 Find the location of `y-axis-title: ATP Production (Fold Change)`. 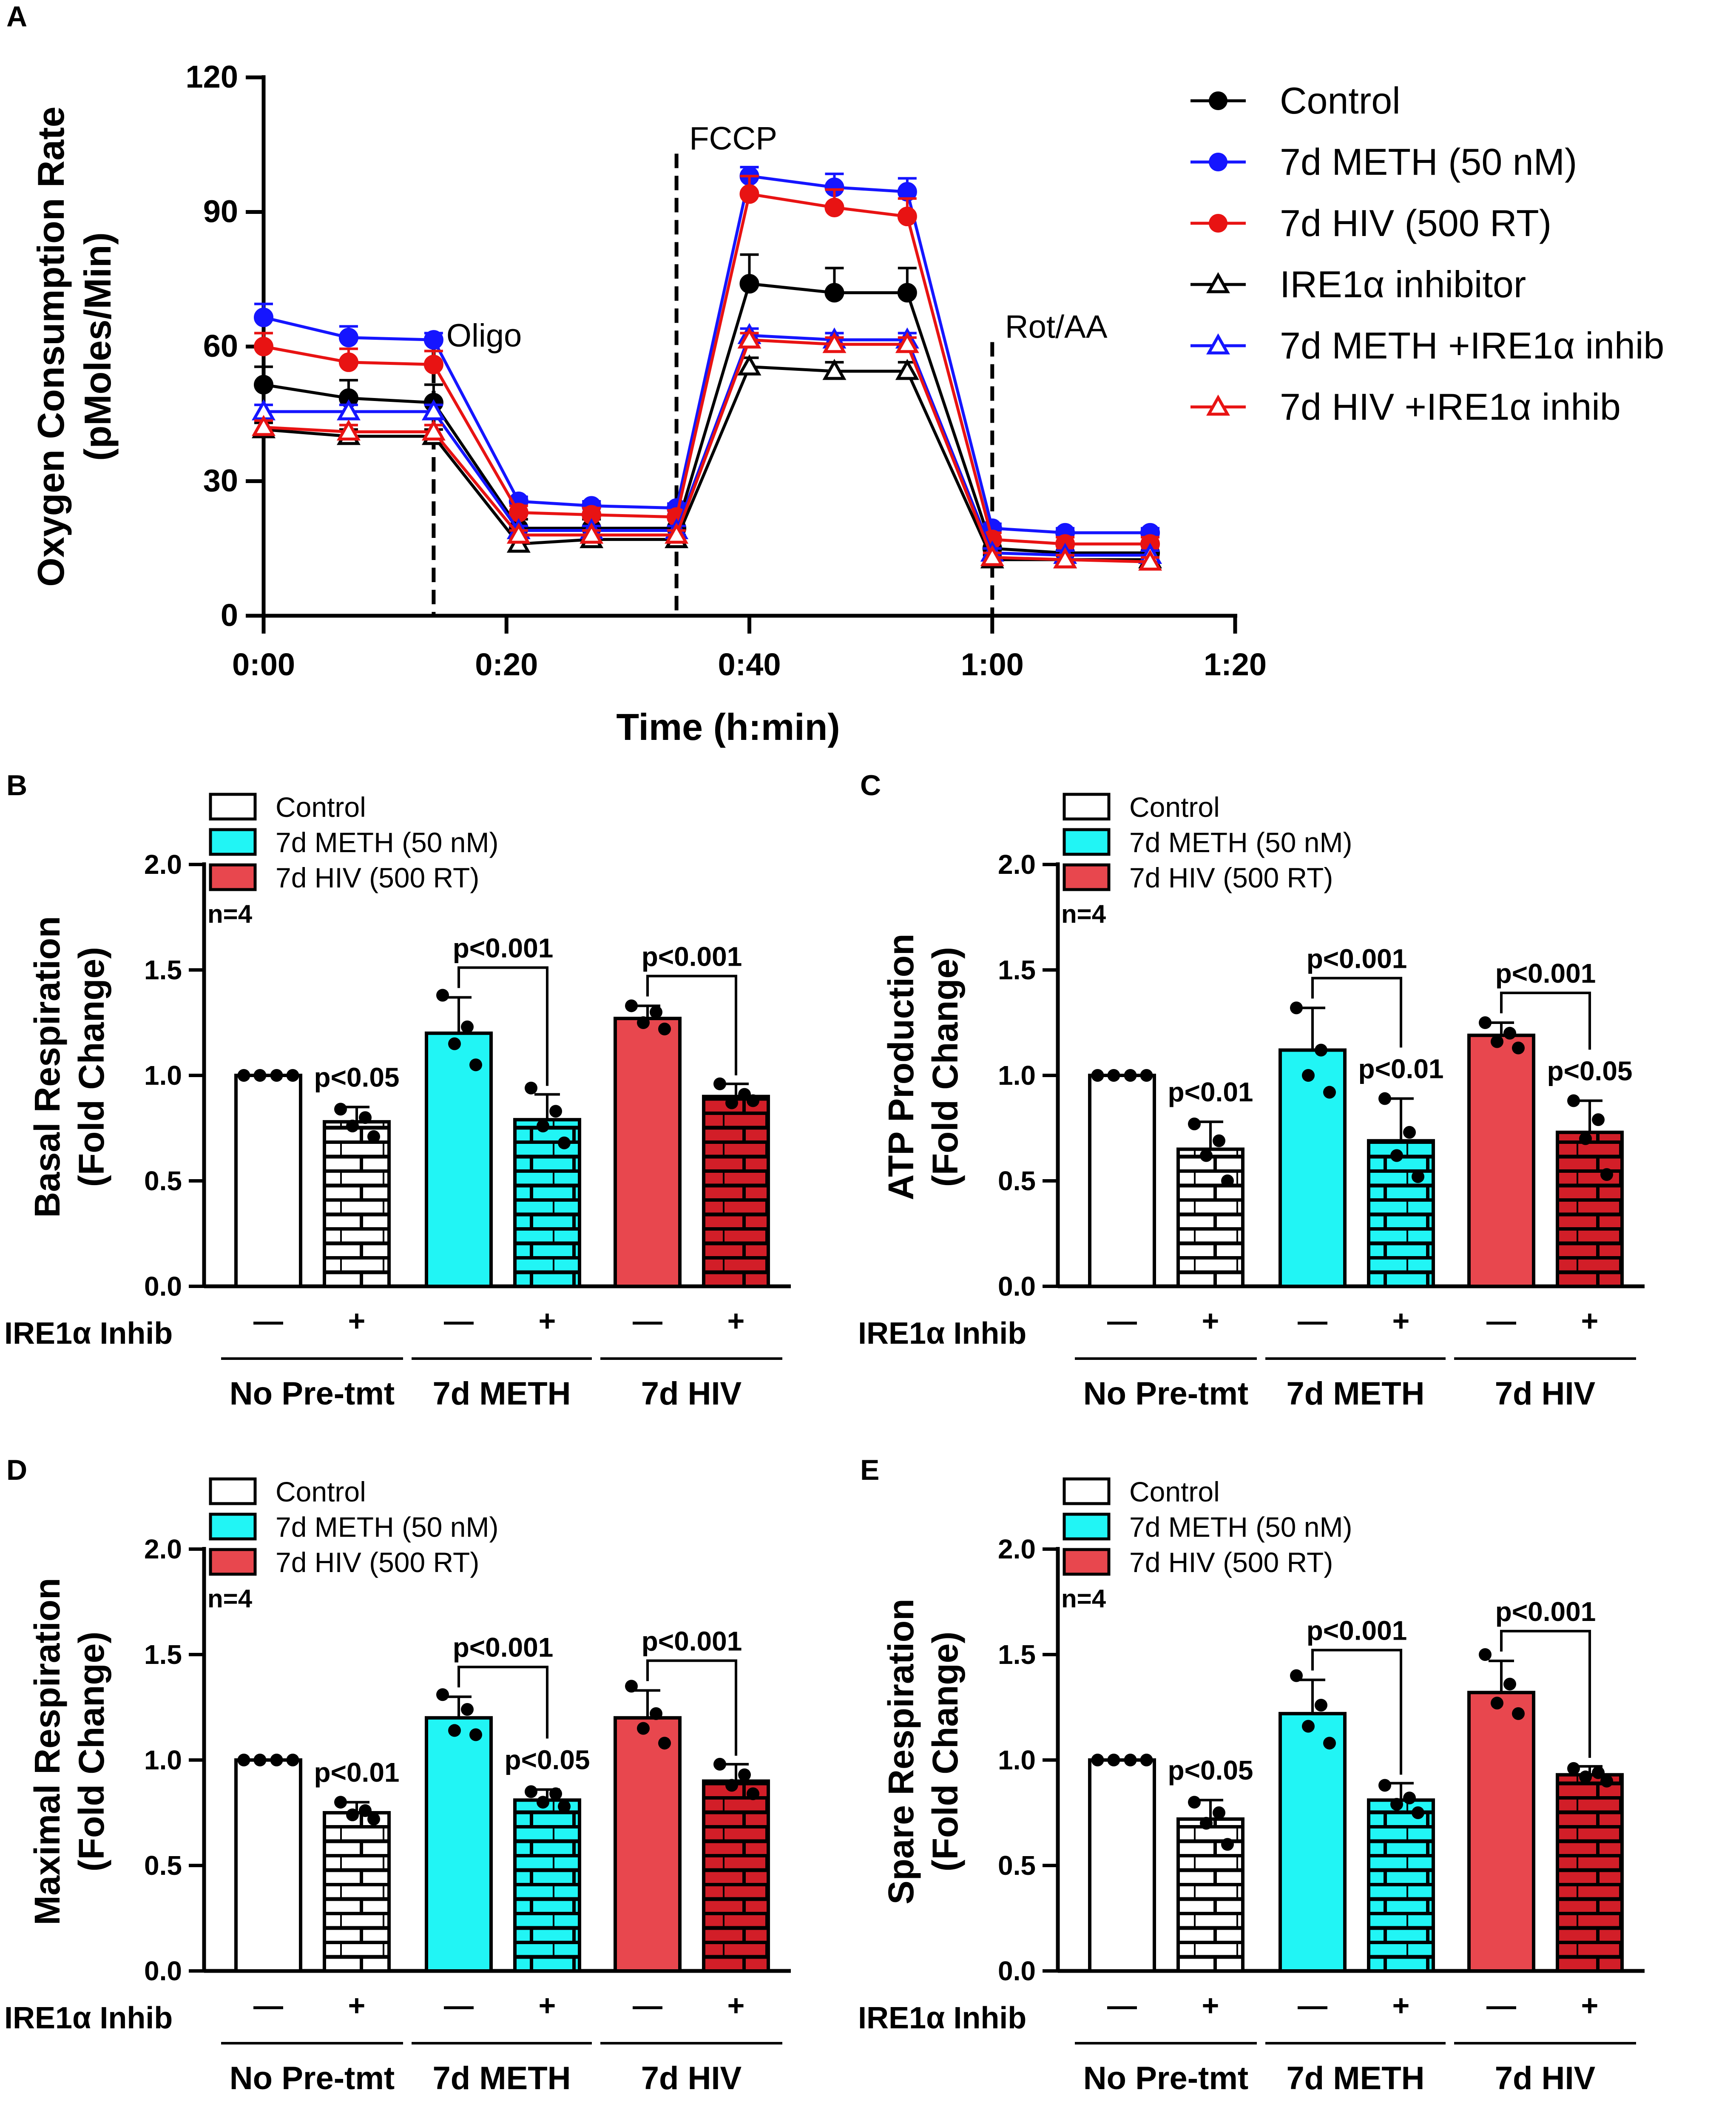

y-axis-title: ATP Production (Fold Change) is located at coordinates (923, 1067).